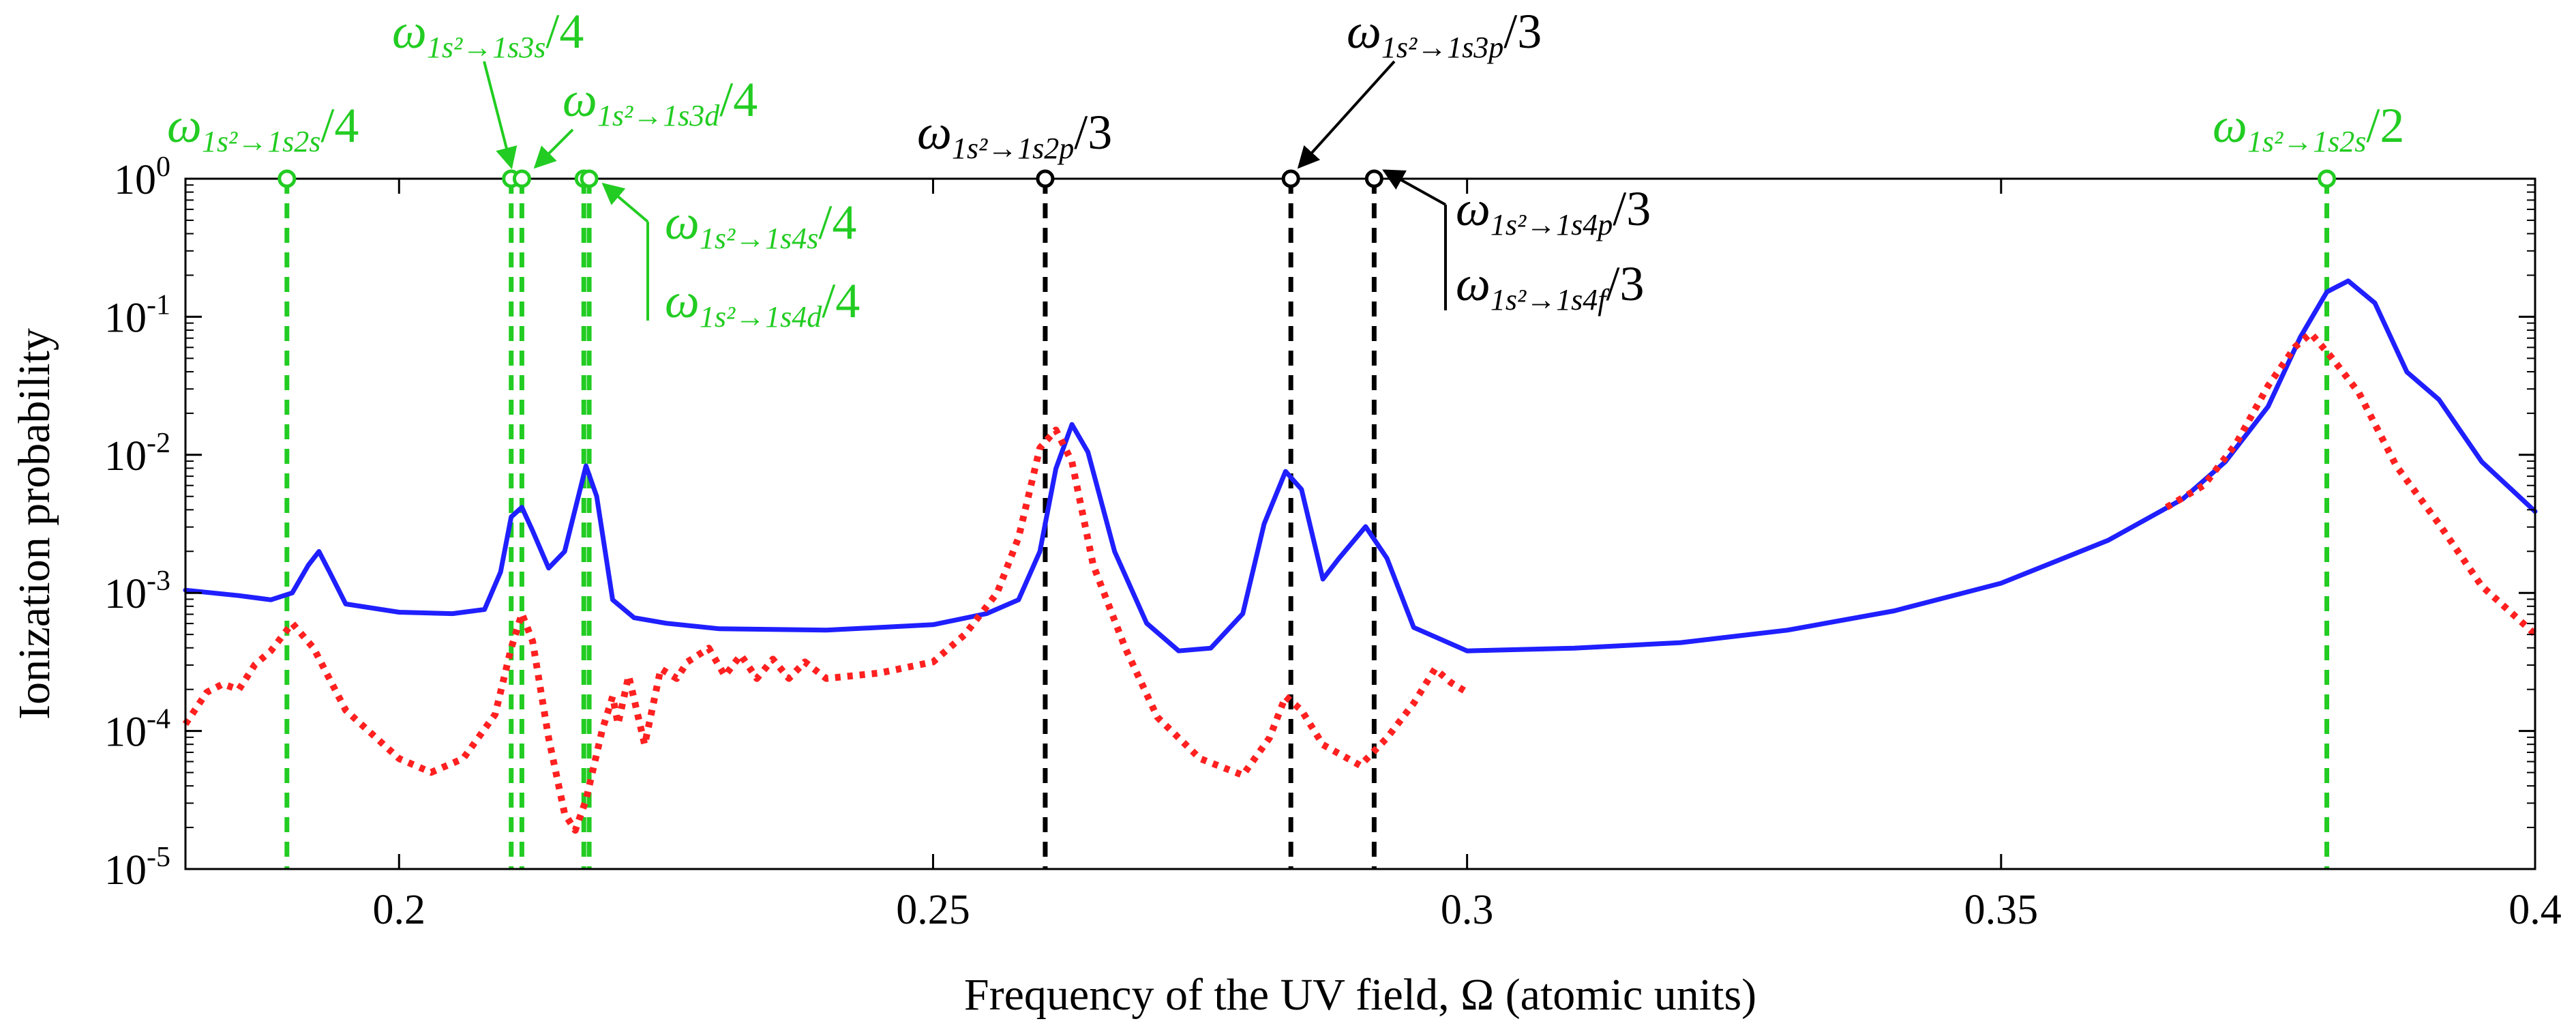 The image size is (2576, 1030). I want to click on y-tick-label-1: 10⁻¹, so click(137, 315).